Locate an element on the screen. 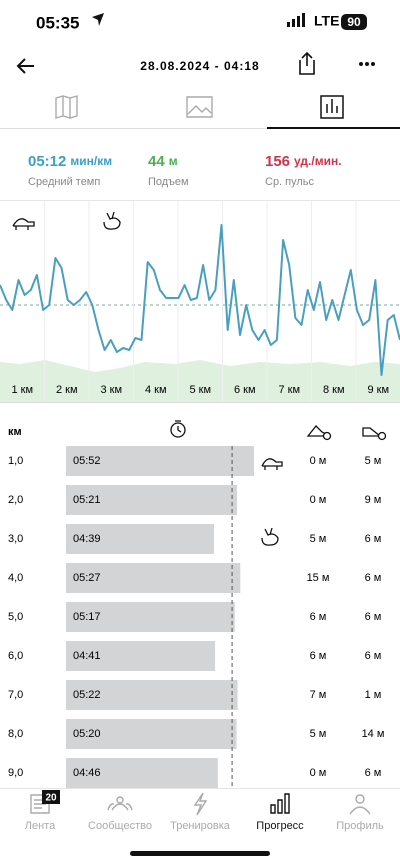  badge is located at coordinates (51, 797).